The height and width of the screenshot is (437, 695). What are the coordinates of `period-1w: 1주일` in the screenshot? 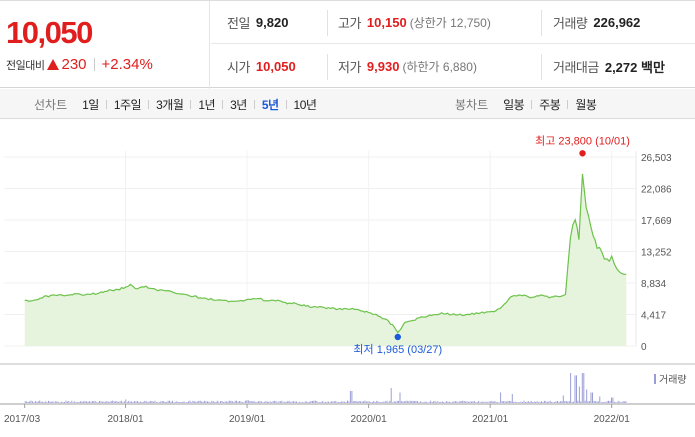 It's located at (127, 104).